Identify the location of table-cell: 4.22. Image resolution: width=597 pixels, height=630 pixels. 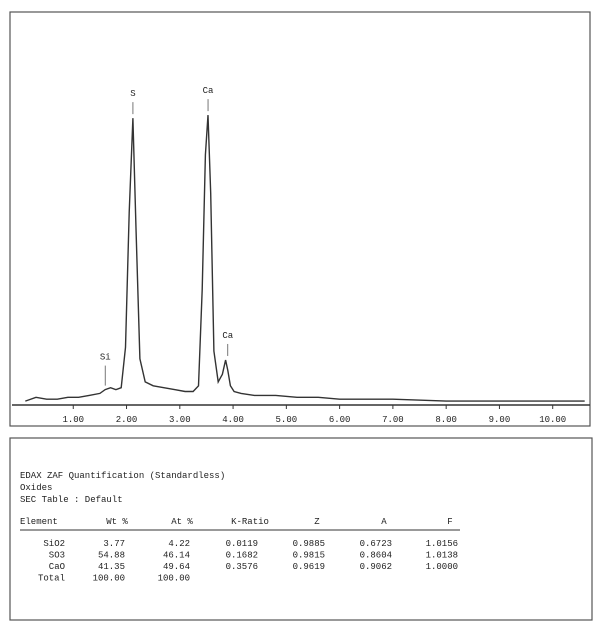
(179, 544).